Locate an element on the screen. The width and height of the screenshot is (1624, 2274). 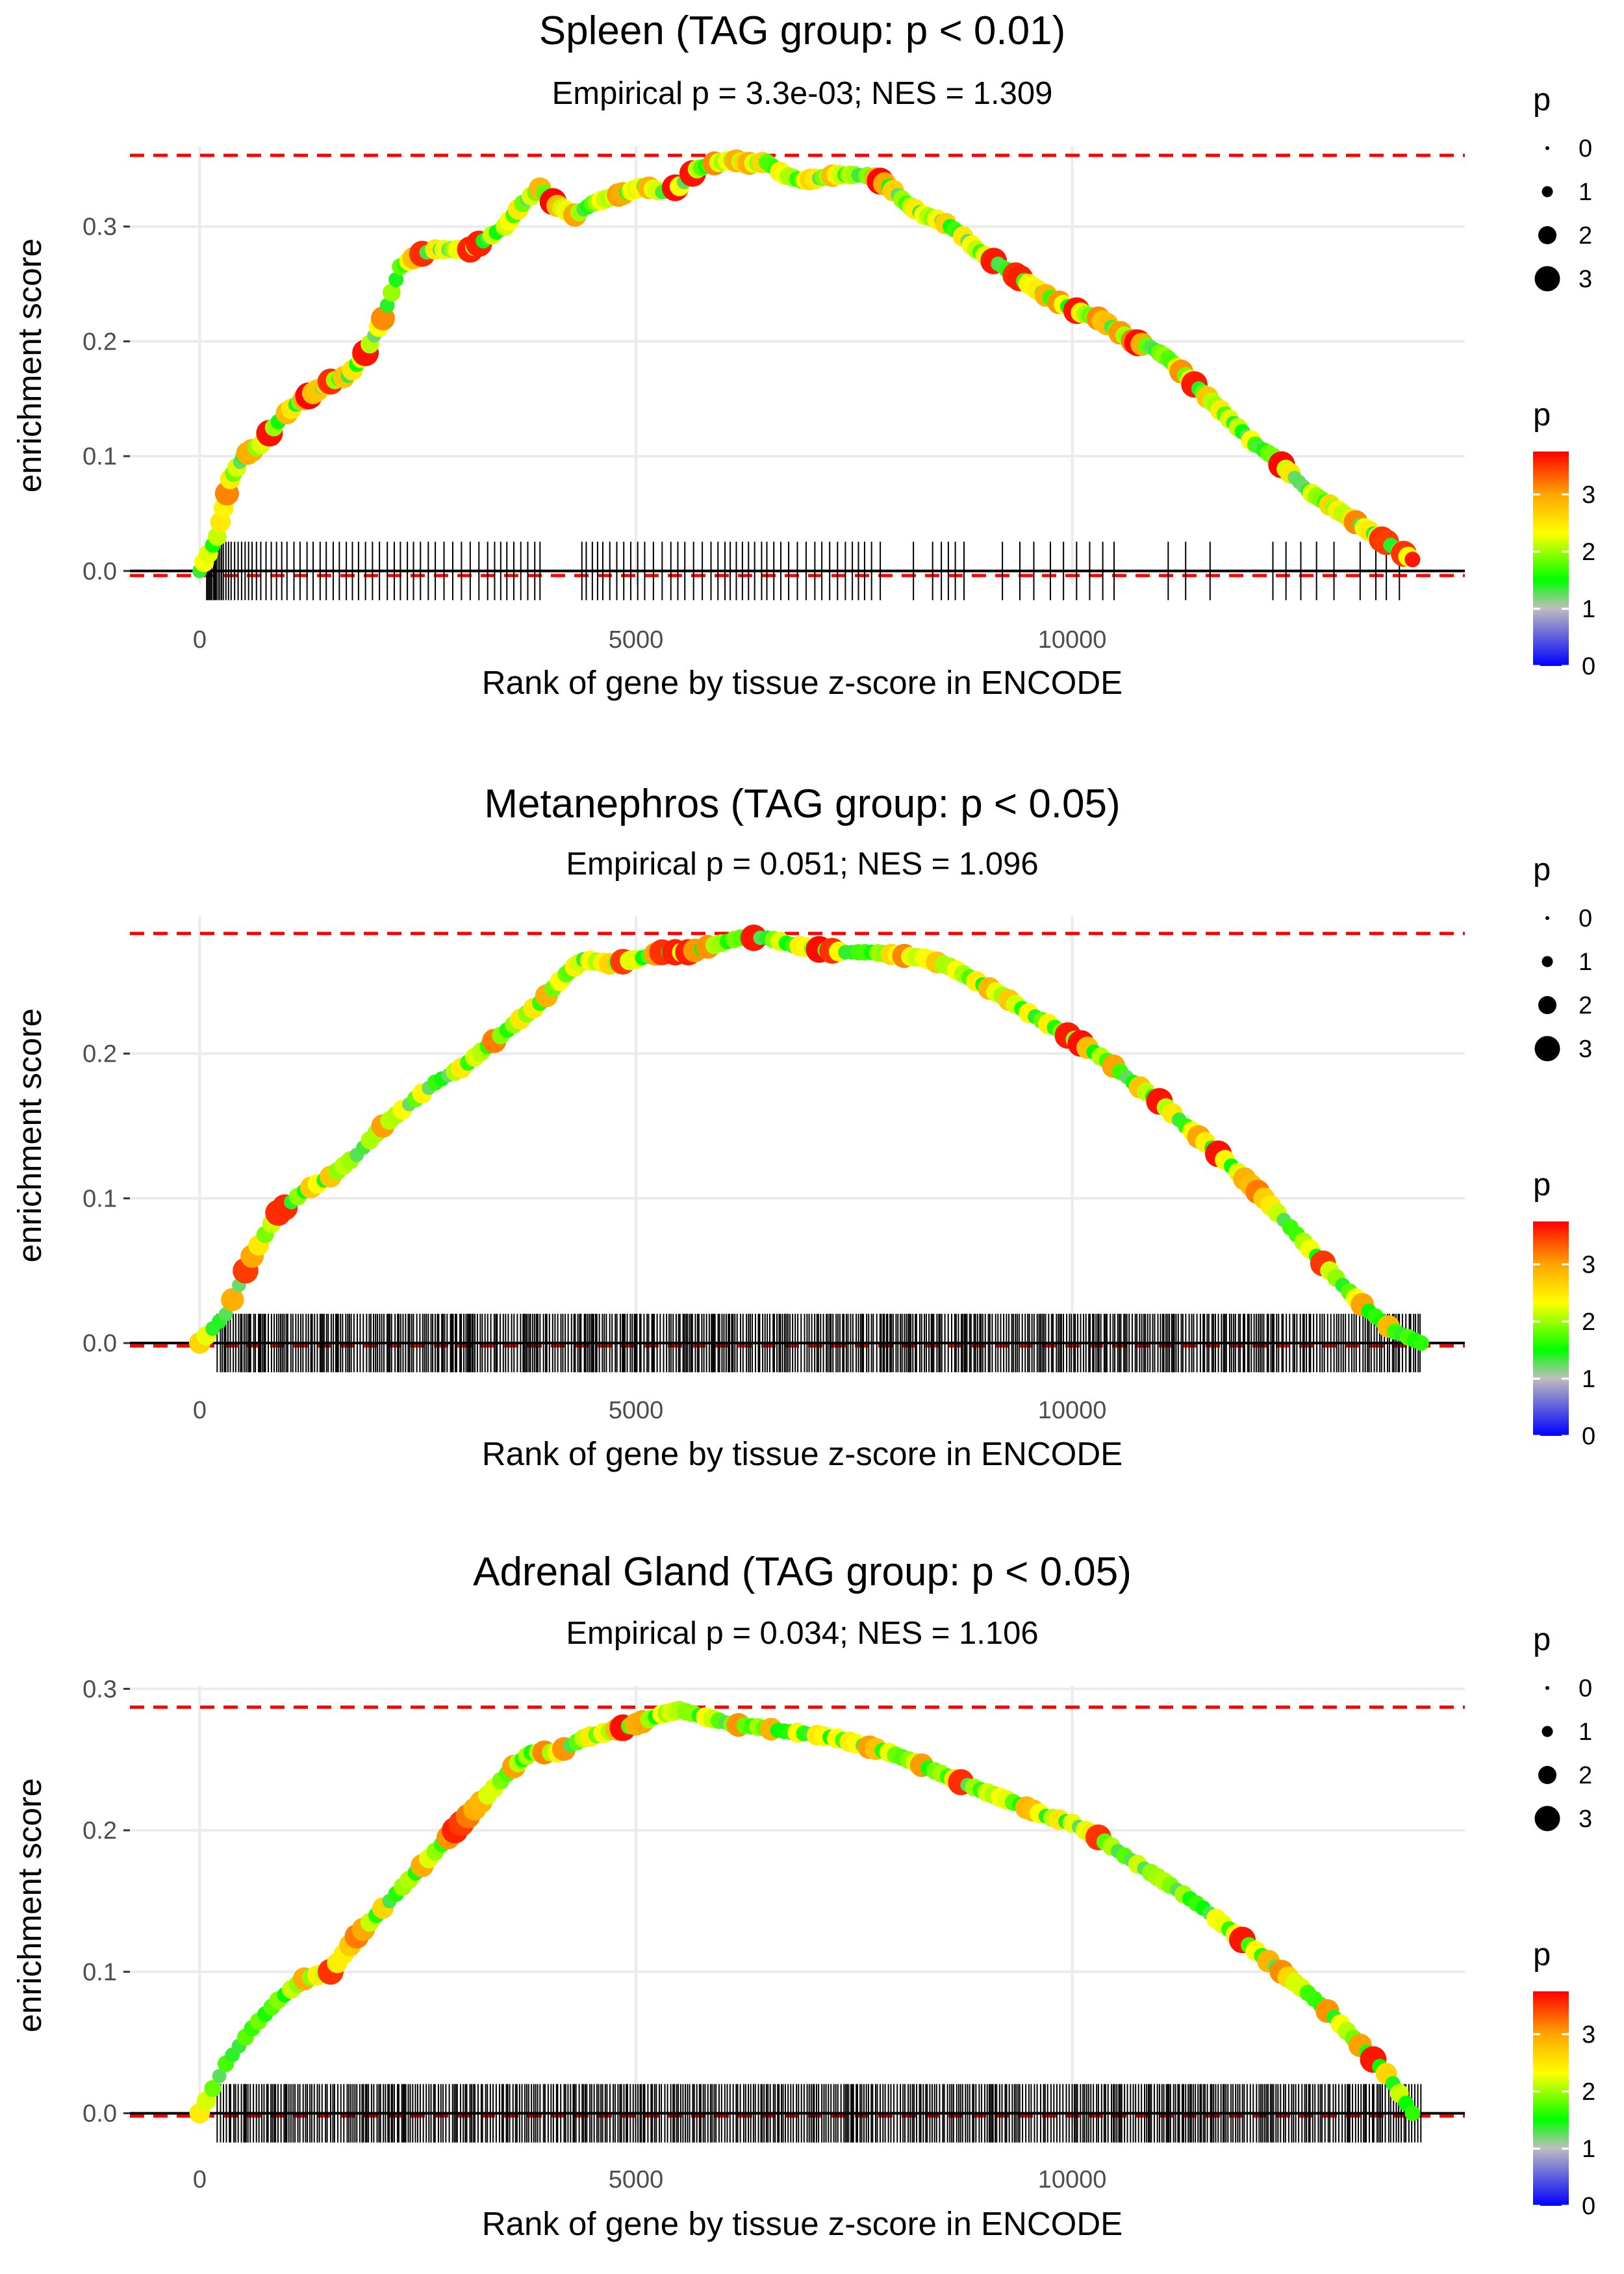
chart-subtitle: Empirical p = 0.034; NES = 1.106 is located at coordinates (802, 1633).